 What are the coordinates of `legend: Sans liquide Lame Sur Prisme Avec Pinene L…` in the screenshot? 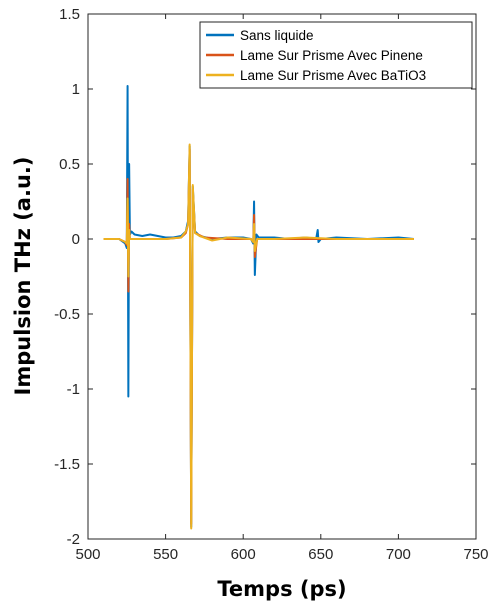 It's located at (336, 55).